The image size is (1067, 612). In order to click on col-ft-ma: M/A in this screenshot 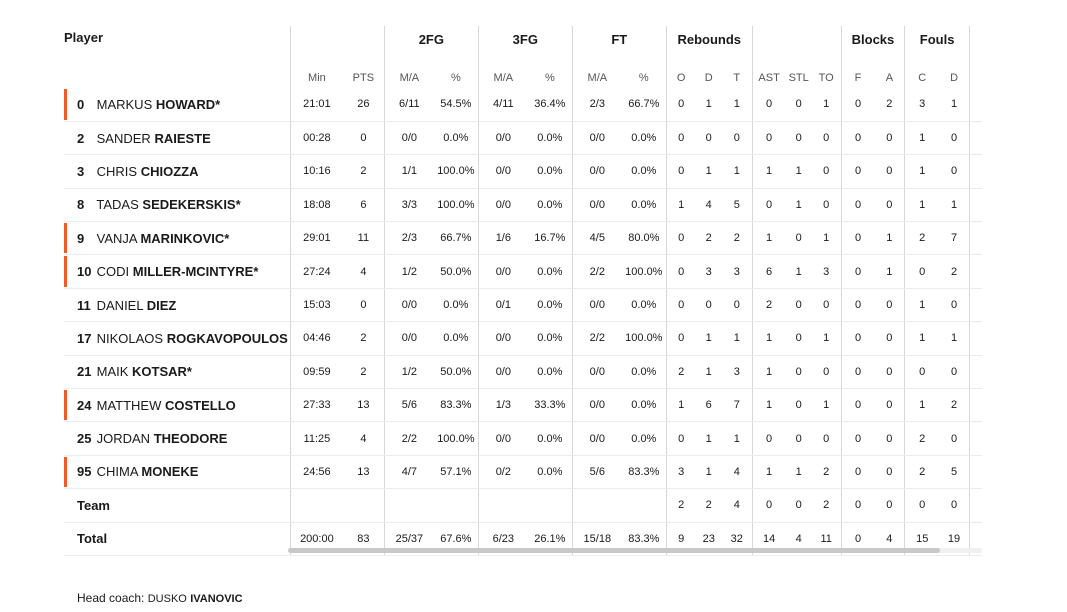, I will do `click(596, 68)`.